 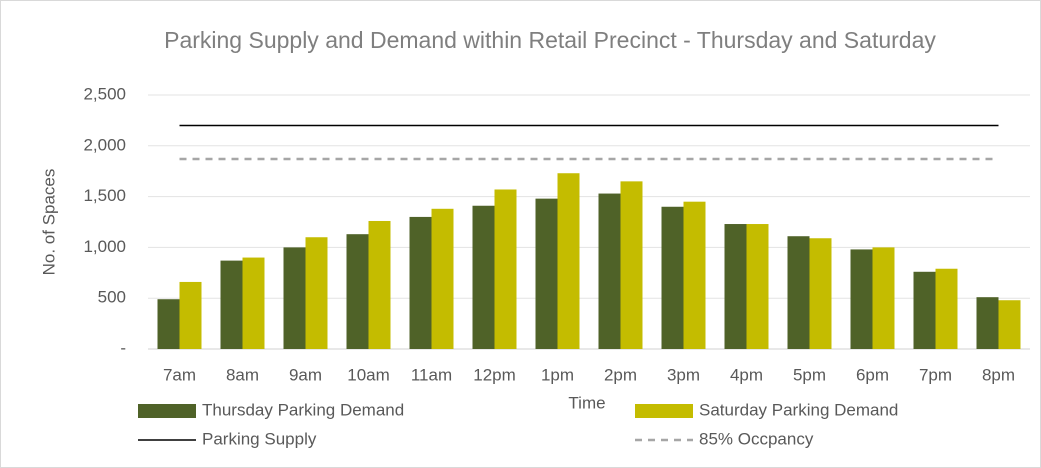 I want to click on legend-label: 85% Occpancy, so click(x=756, y=438).